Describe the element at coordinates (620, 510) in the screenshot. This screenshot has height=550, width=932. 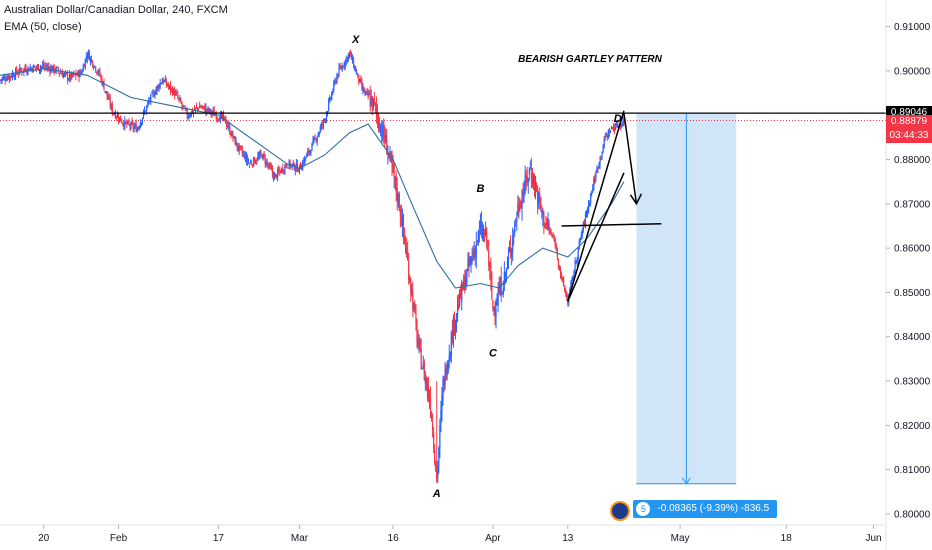
I see `australia-flag-icon` at that location.